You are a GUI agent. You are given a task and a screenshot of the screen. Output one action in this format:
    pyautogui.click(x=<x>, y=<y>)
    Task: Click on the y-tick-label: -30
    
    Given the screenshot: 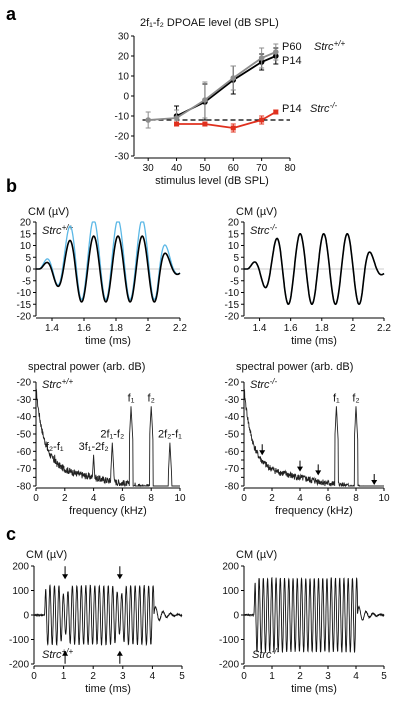 What is the action you would take?
    pyautogui.click(x=232, y=400)
    